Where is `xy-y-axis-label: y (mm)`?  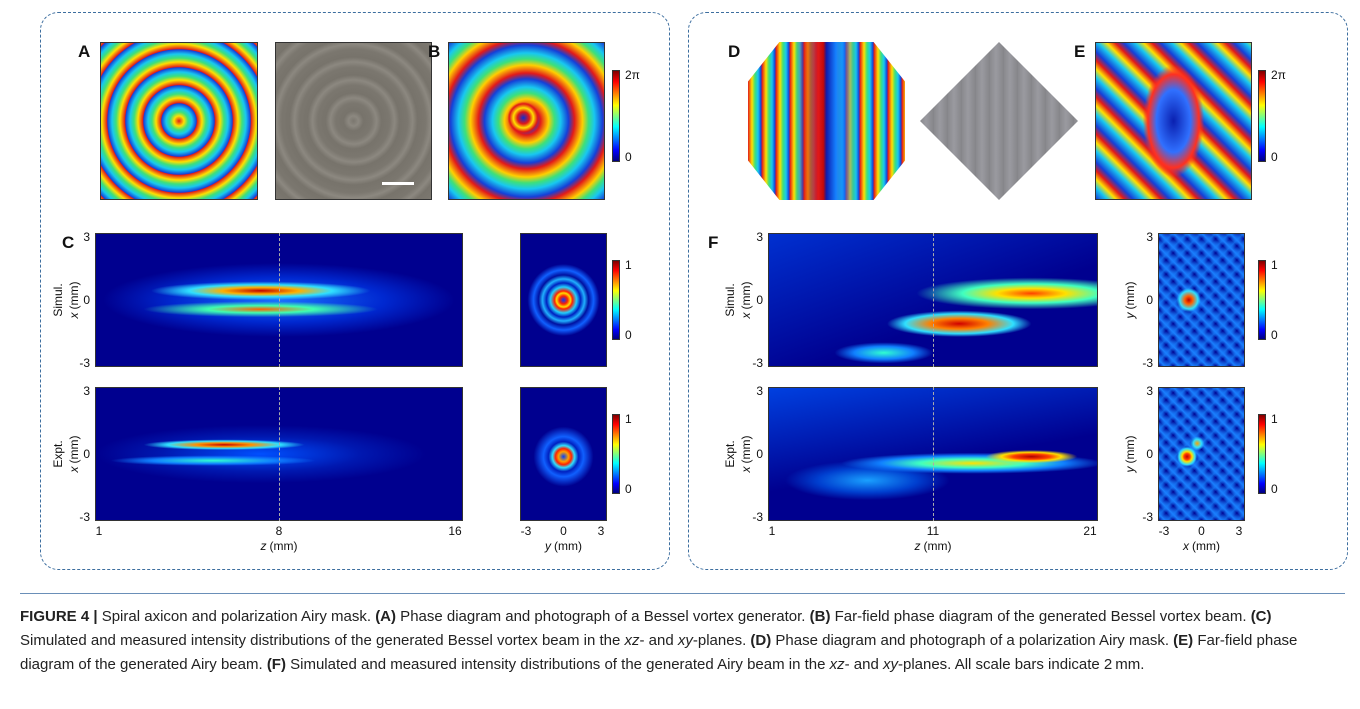 xy-y-axis-label: y (mm) is located at coordinates (1130, 300).